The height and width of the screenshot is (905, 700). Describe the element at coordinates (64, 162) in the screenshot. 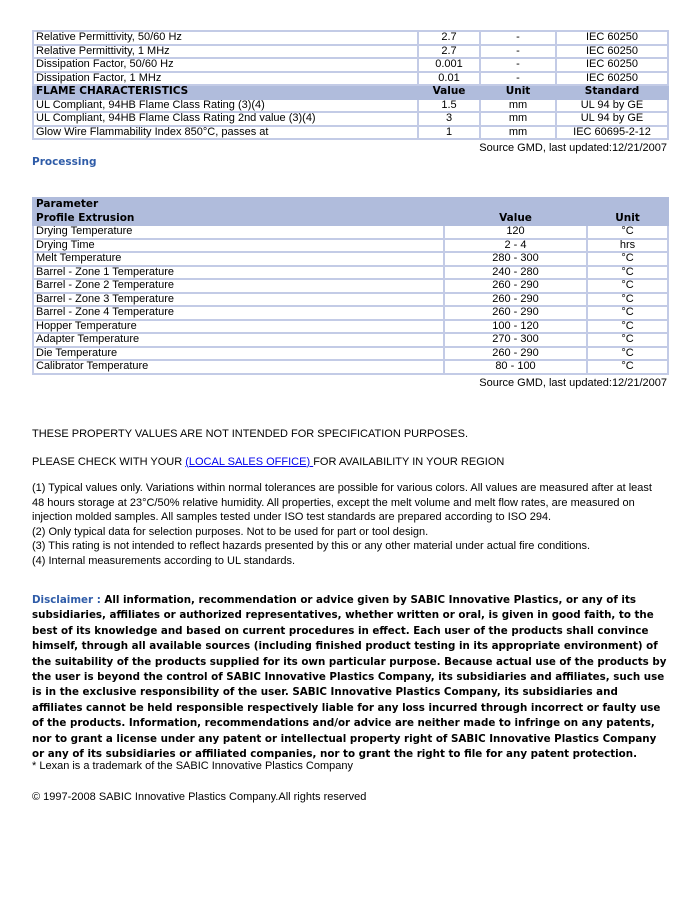

I see `section-title-processing: Processing` at that location.